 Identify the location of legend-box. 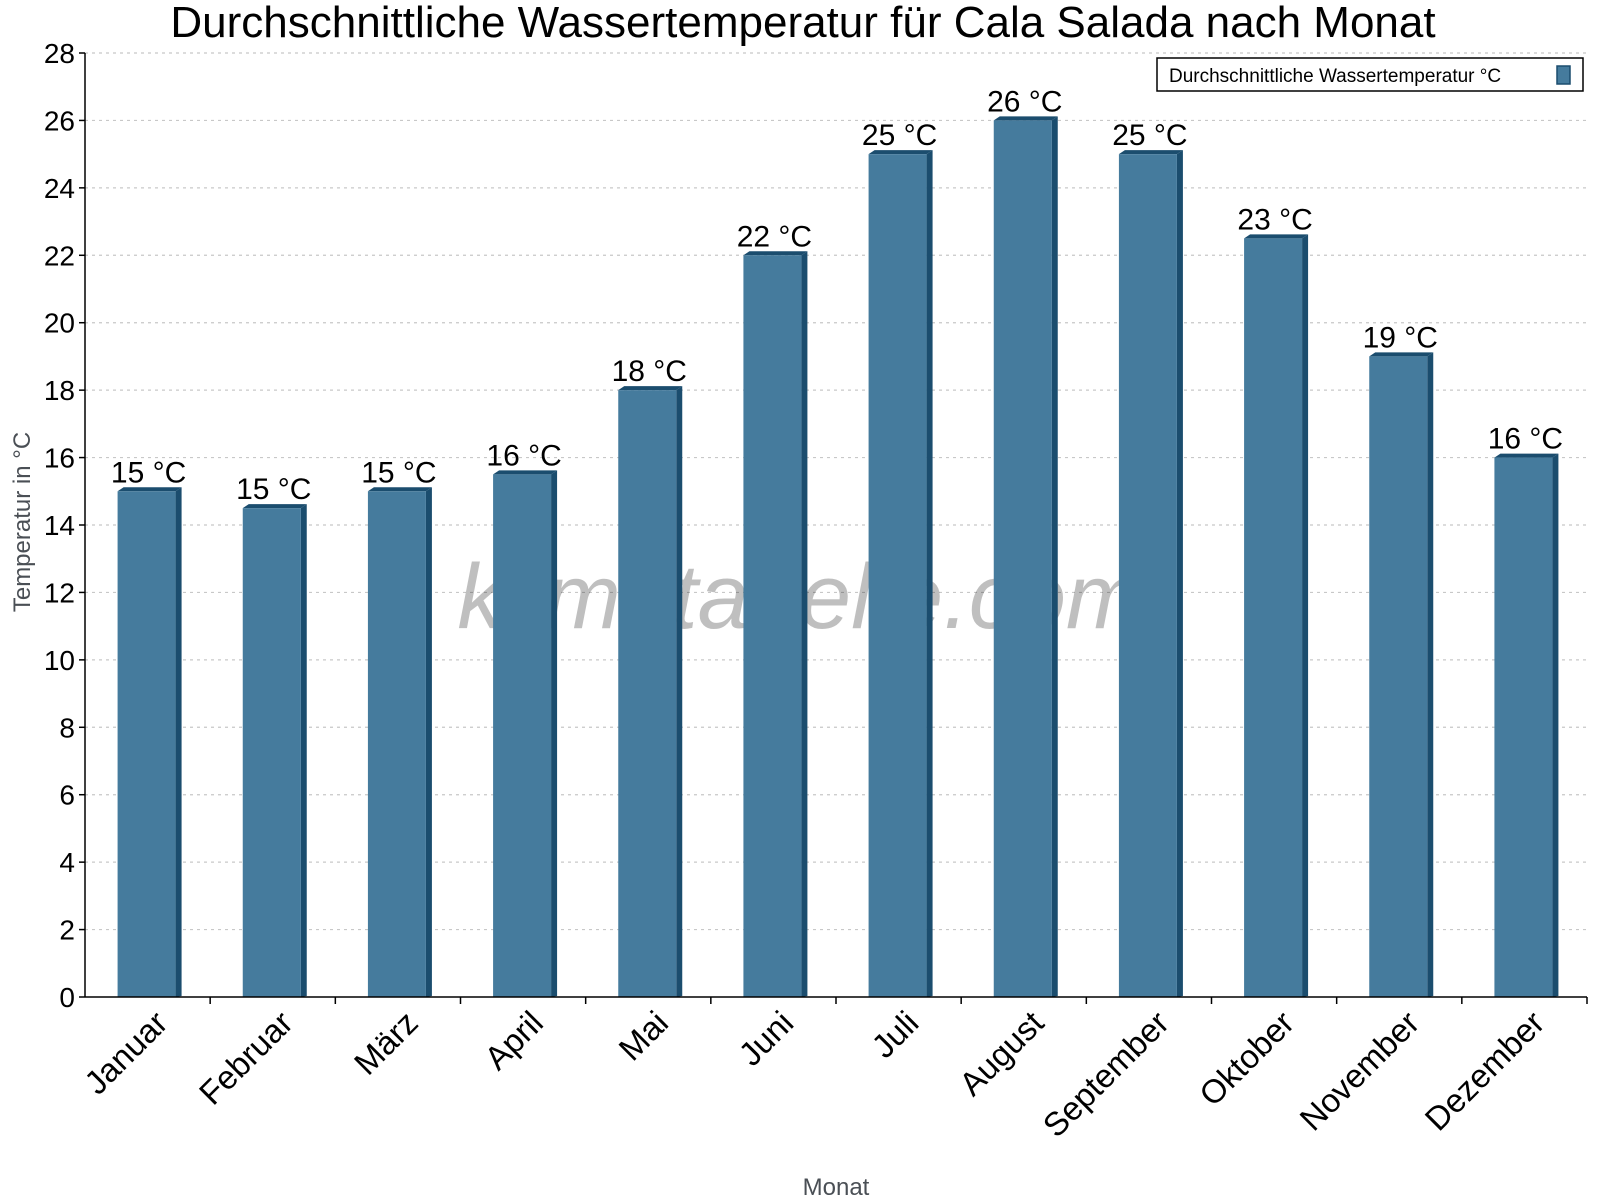
(1370, 74).